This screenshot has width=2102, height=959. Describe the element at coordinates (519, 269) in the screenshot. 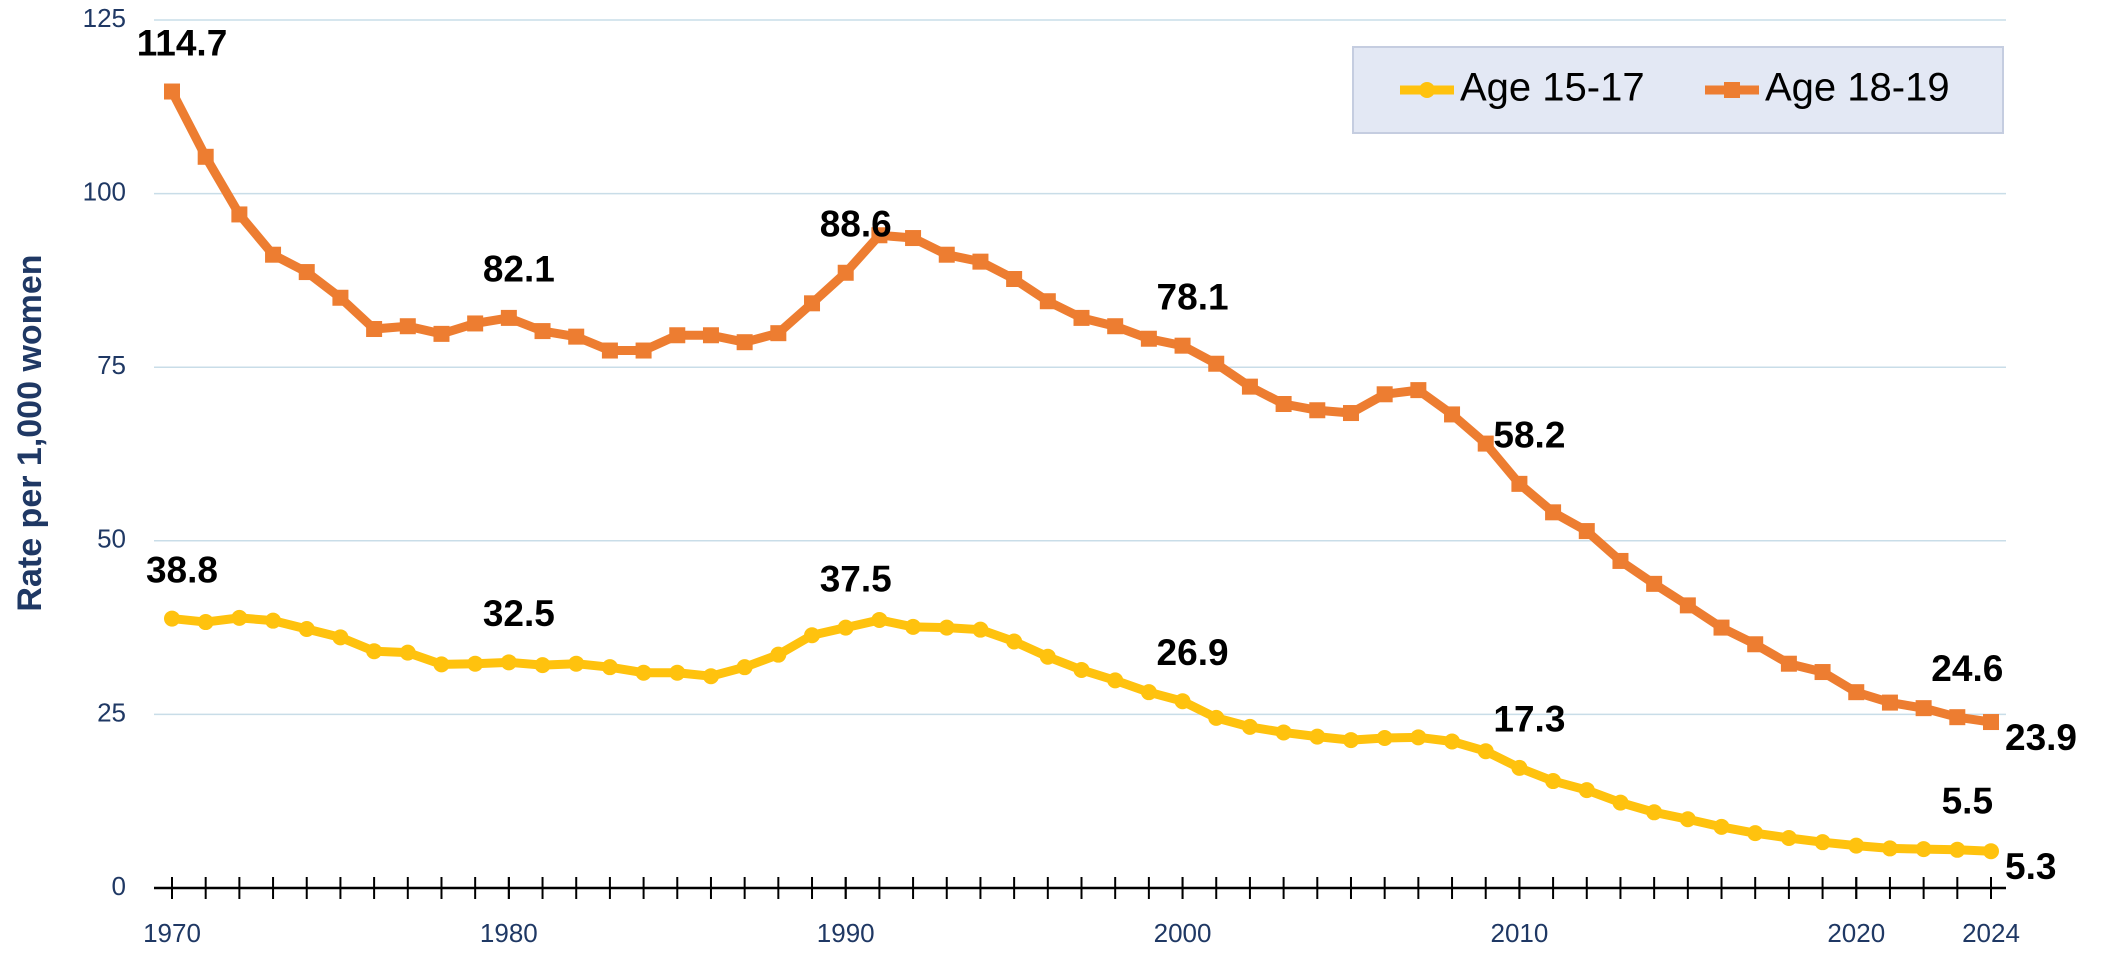

I see `data-label: 82.1` at that location.